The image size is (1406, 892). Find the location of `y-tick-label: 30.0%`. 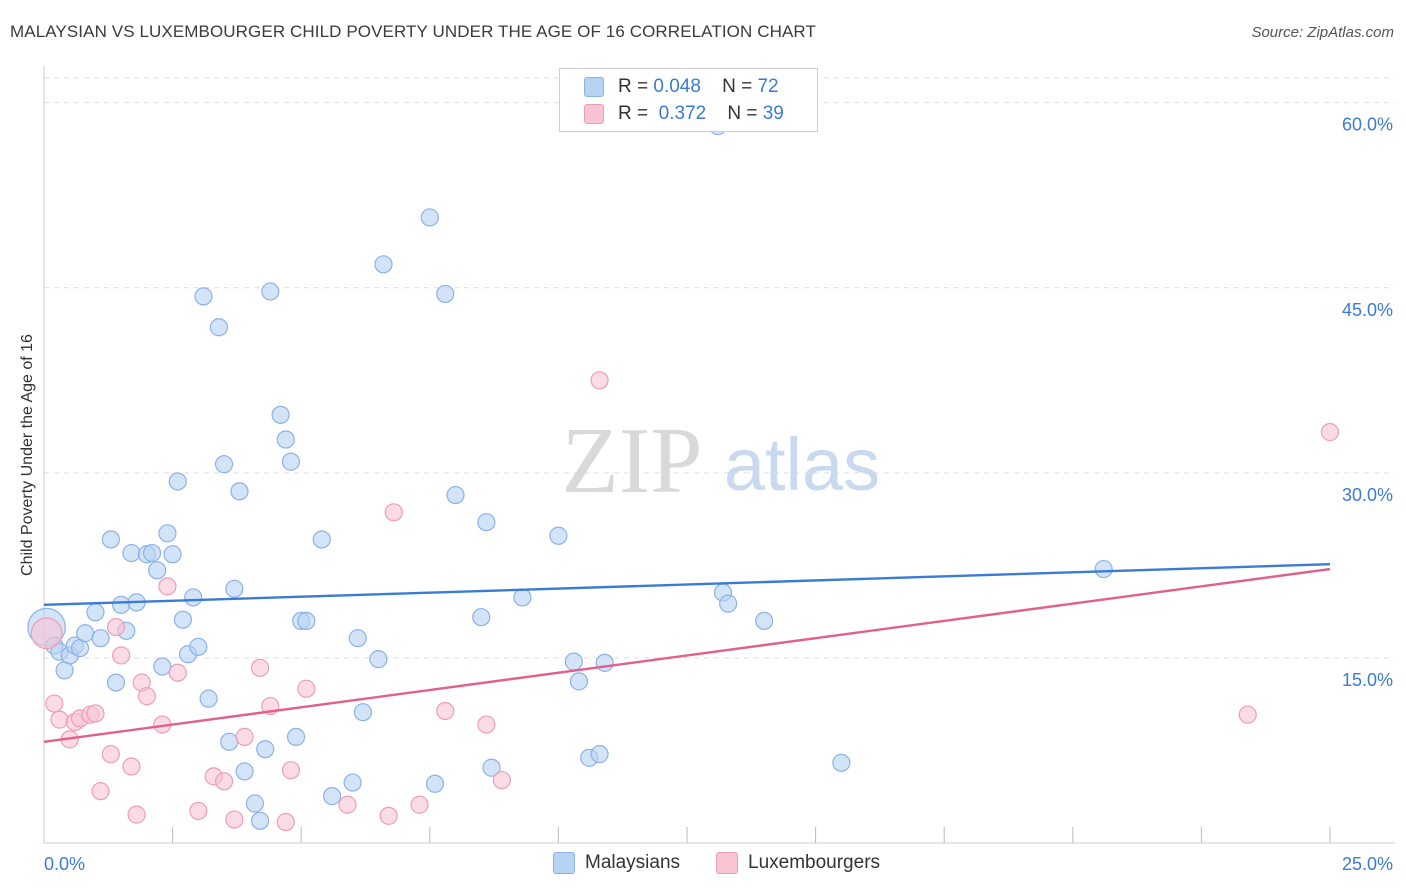

y-tick-label: 30.0% is located at coordinates (1367, 495).